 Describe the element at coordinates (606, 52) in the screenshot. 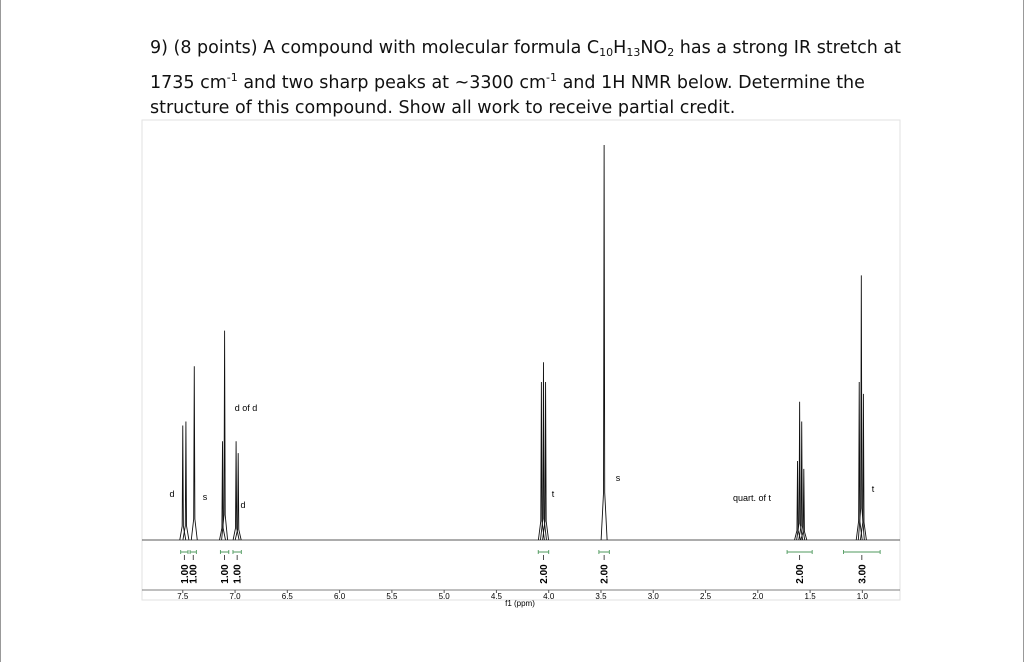

I see `subscript: 10` at that location.